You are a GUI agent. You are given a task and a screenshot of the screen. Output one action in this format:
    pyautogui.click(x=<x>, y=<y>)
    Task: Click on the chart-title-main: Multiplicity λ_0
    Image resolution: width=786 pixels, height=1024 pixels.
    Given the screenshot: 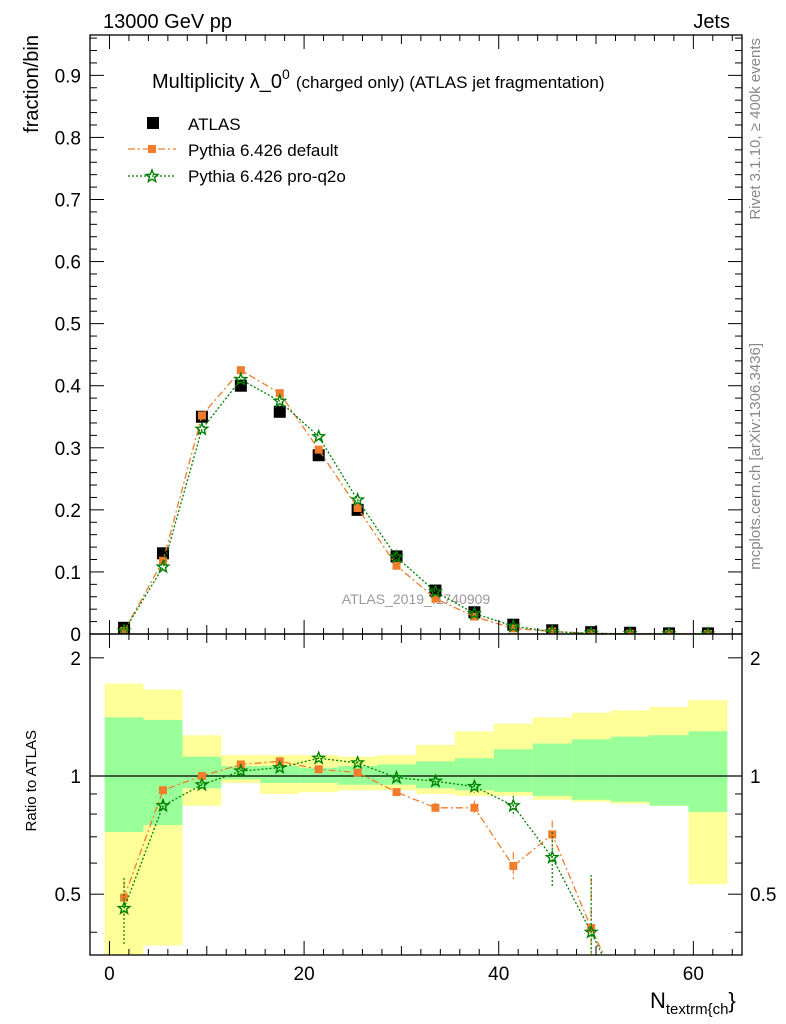 What is the action you would take?
    pyautogui.click(x=217, y=82)
    